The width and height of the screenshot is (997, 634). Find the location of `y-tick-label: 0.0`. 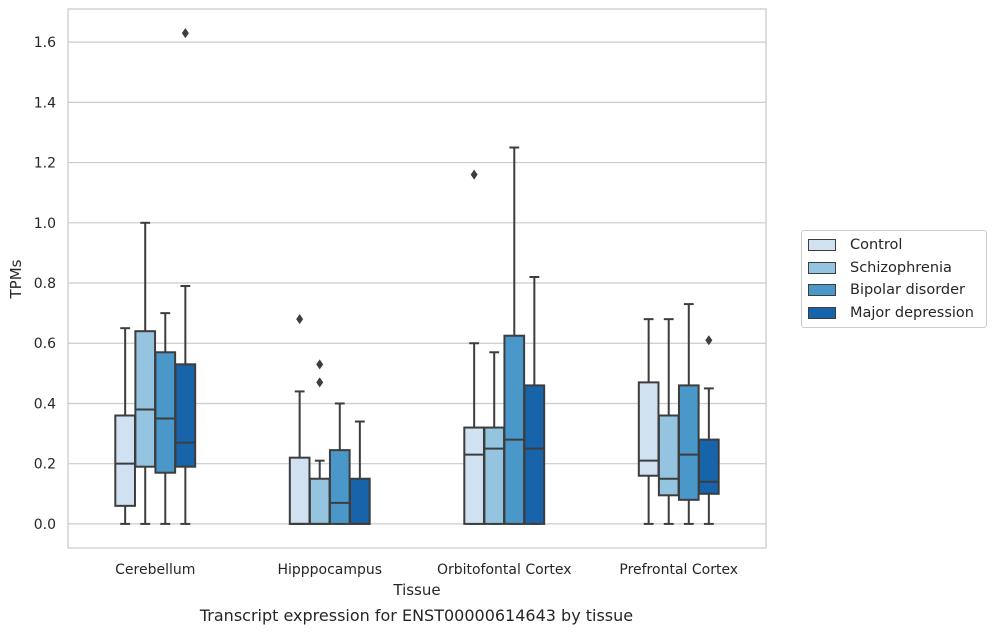

y-tick-label: 0.0 is located at coordinates (45, 525).